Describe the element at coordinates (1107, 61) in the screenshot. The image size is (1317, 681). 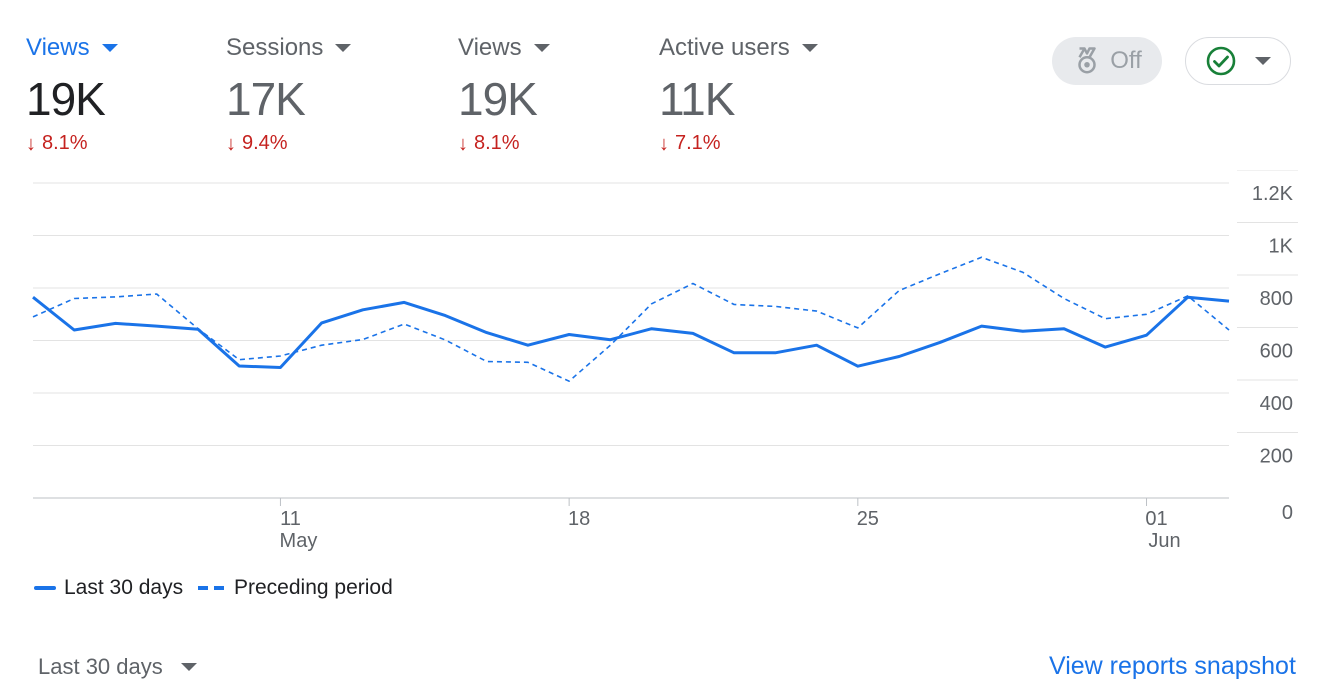
I see `insights-off-toggle: Off` at that location.